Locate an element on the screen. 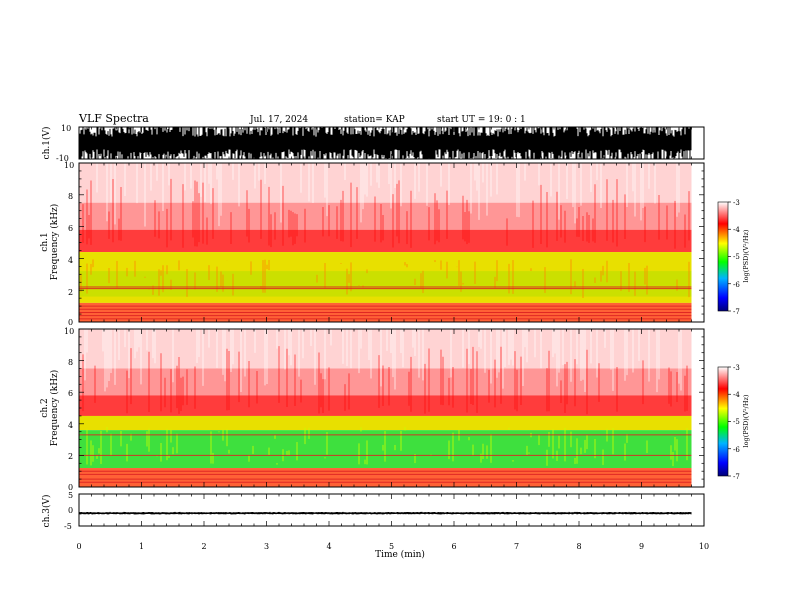 The width and height of the screenshot is (792, 612). ch2-colorbar-label: log(PSD)(V²/Hz) is located at coordinates (746, 420).